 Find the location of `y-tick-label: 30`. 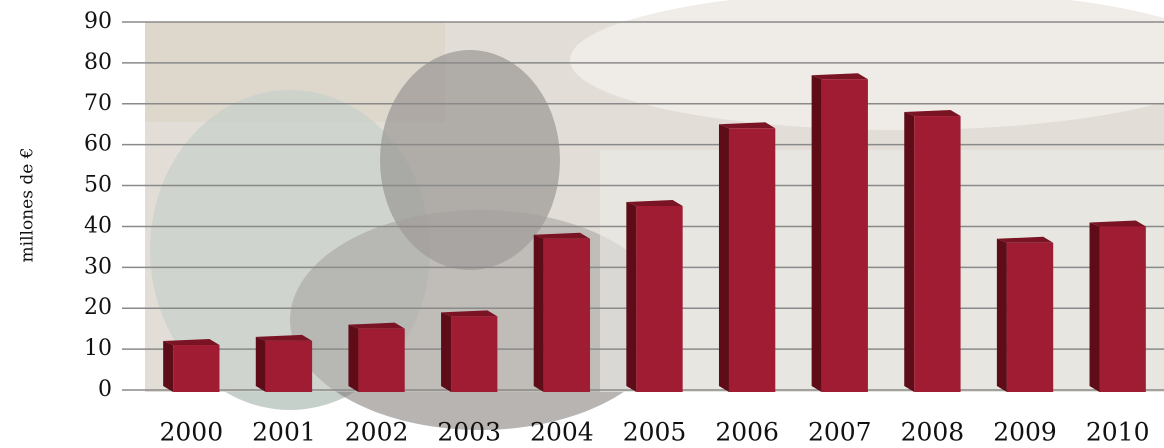

y-tick-label: 30 is located at coordinates (98, 266).